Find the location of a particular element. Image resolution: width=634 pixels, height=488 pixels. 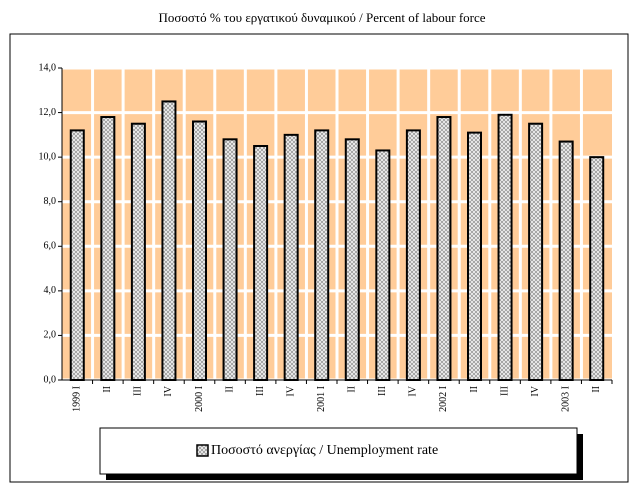

x-tick-label: 1999 I is located at coordinates (77, 399).